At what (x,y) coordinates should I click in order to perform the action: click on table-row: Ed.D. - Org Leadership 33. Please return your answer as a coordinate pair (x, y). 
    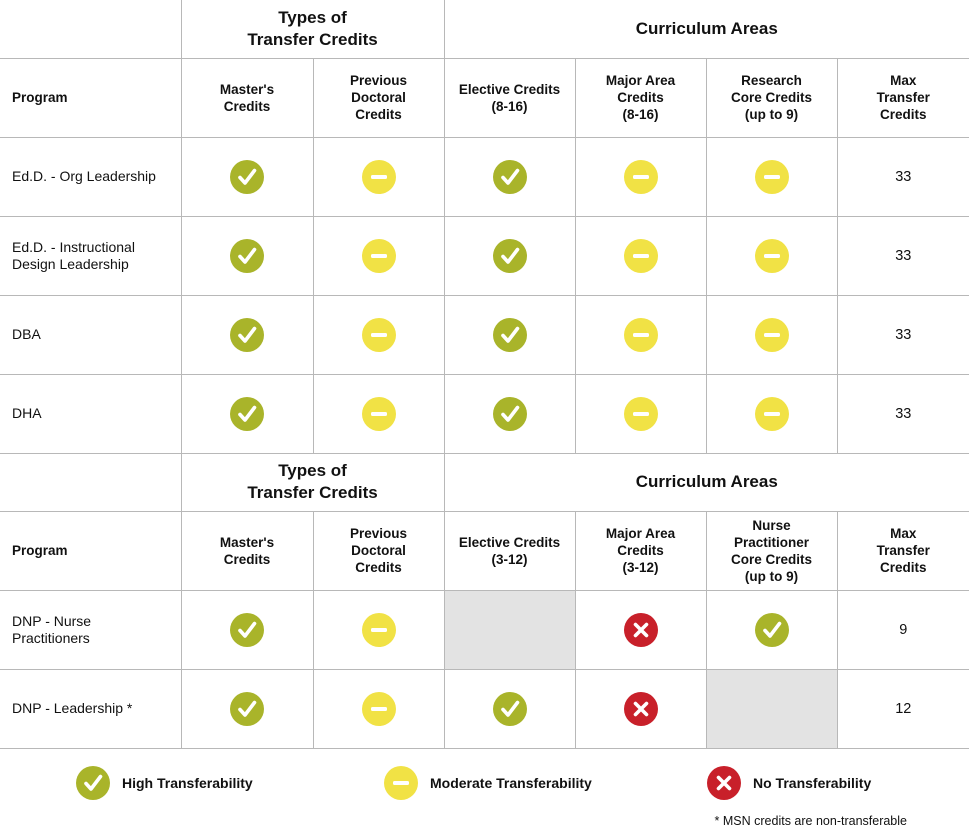
    Looking at the image, I should click on (484, 177).